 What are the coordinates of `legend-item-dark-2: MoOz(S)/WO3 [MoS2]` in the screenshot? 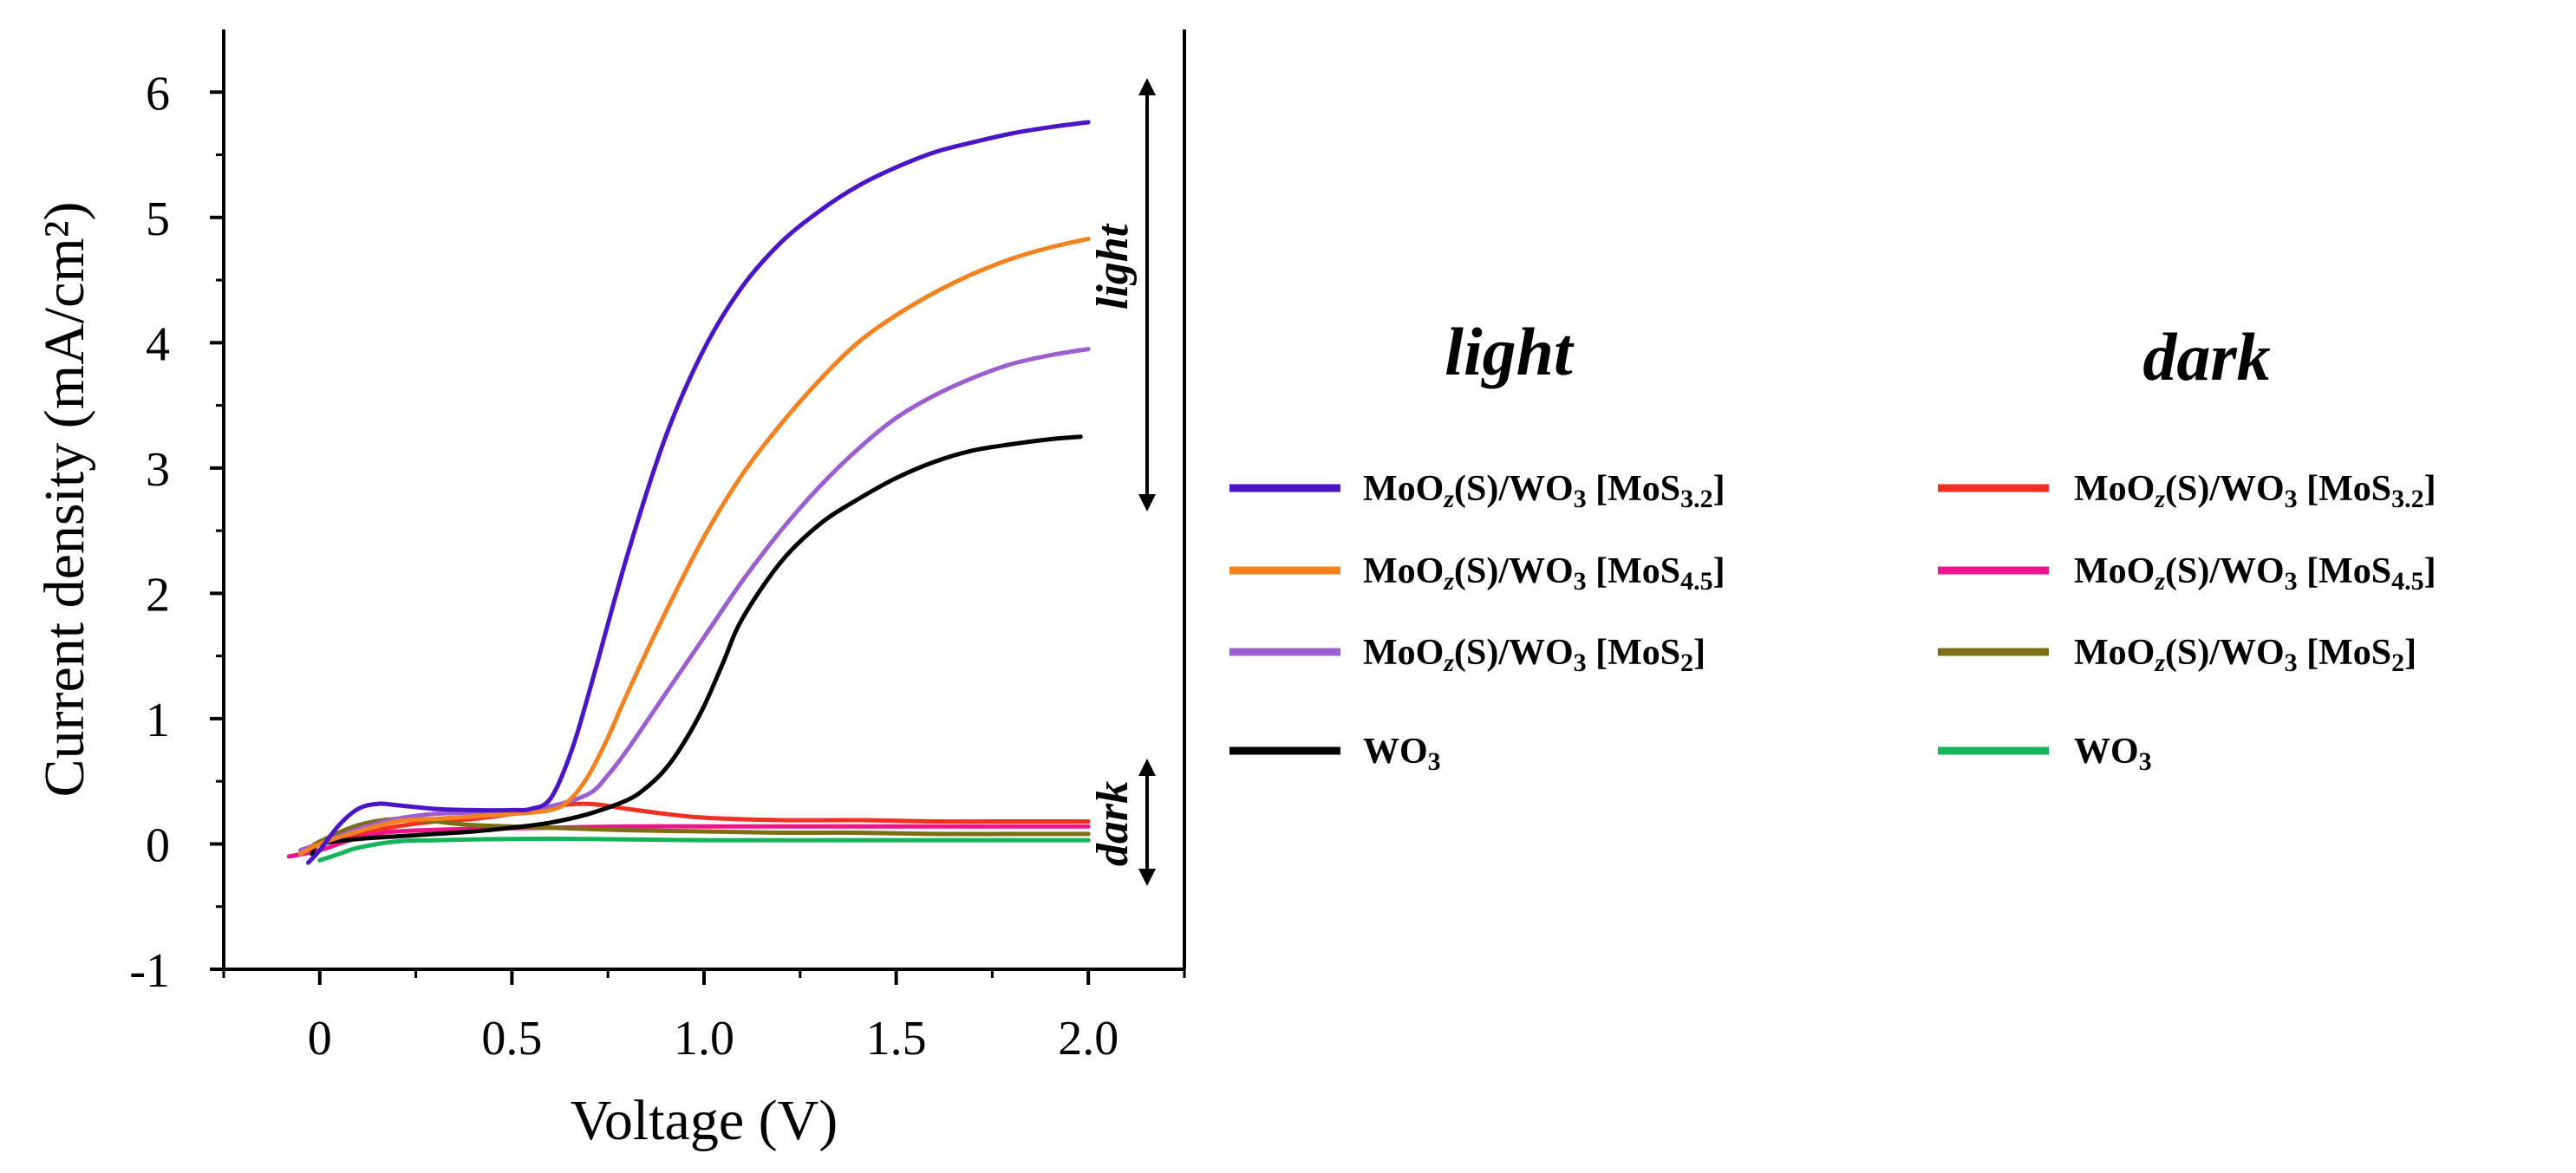 It's located at (2177, 655).